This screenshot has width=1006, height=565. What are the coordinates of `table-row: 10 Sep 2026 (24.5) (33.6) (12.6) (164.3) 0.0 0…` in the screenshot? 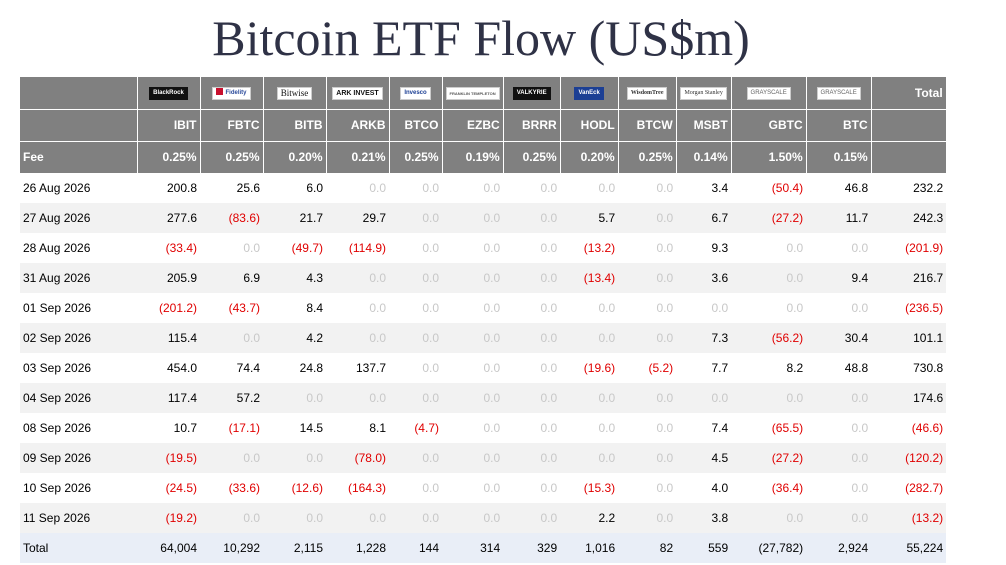 It's located at (483, 488).